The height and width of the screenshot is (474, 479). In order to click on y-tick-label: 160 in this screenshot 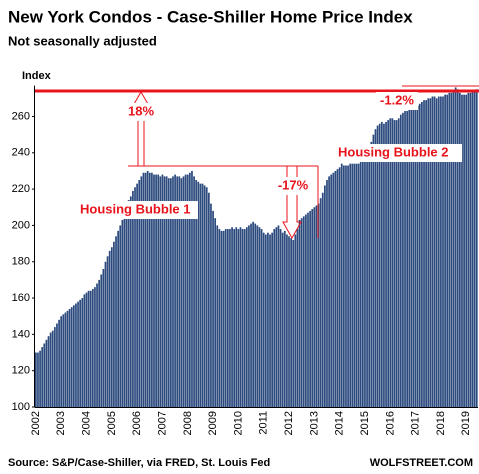, I will do `click(21, 298)`.